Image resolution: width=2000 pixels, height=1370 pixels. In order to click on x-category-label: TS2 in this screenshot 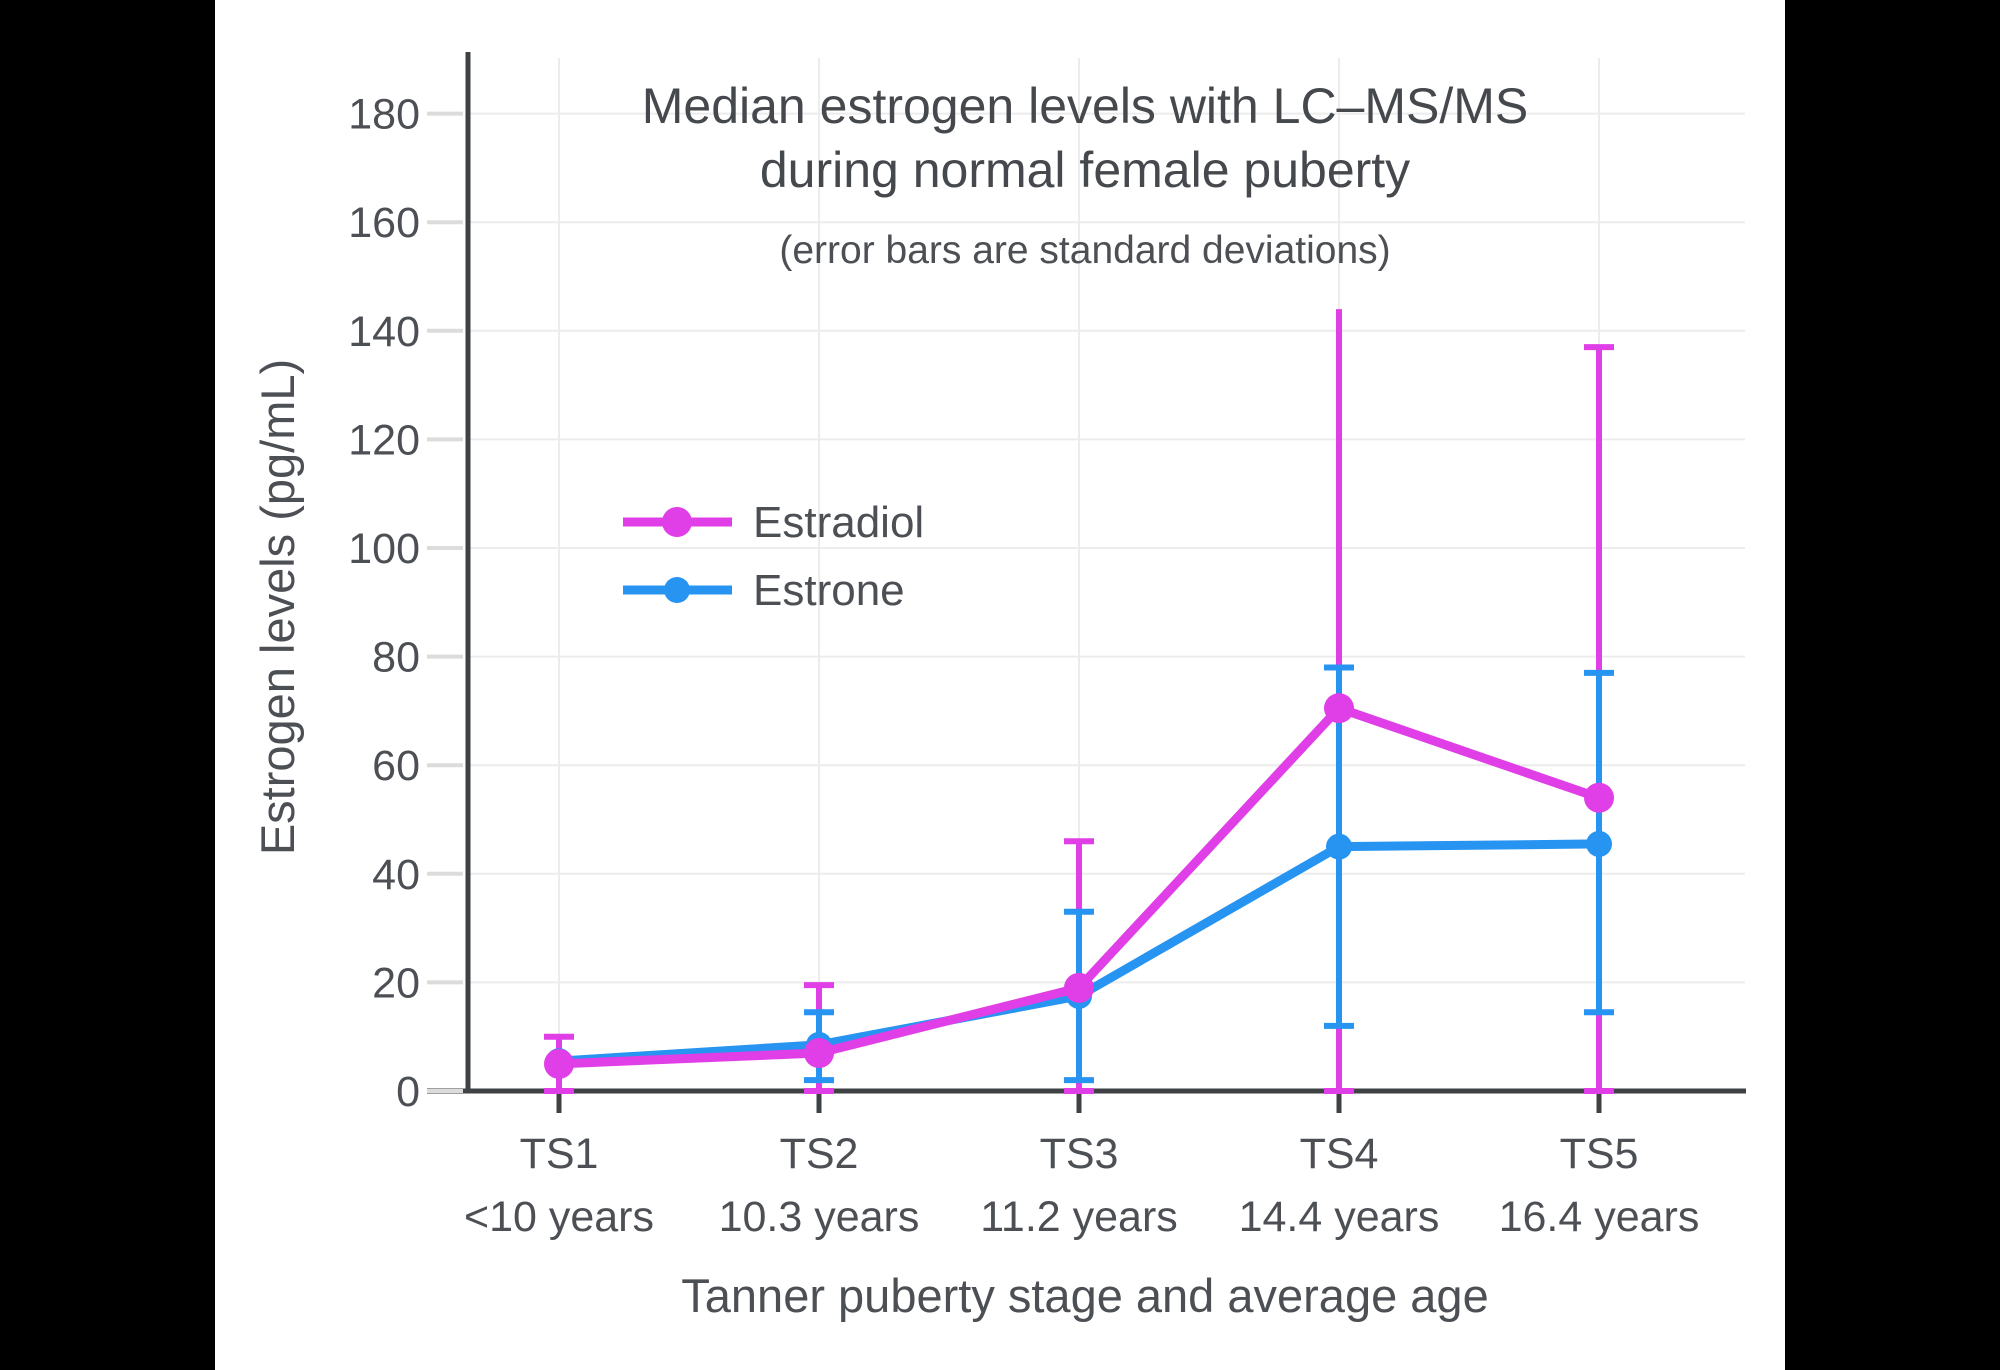, I will do `click(819, 1154)`.